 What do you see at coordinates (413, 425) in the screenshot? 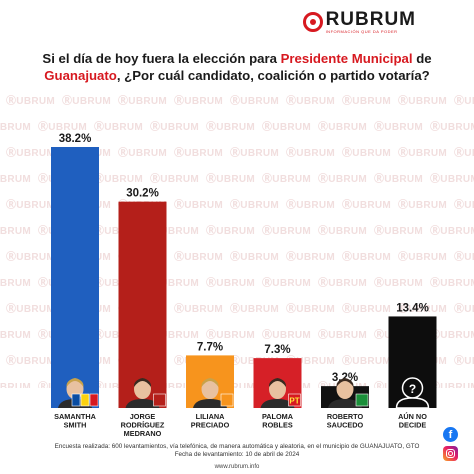
I see `category-label-aun-no-decide: DECIDE` at bounding box center [413, 425].